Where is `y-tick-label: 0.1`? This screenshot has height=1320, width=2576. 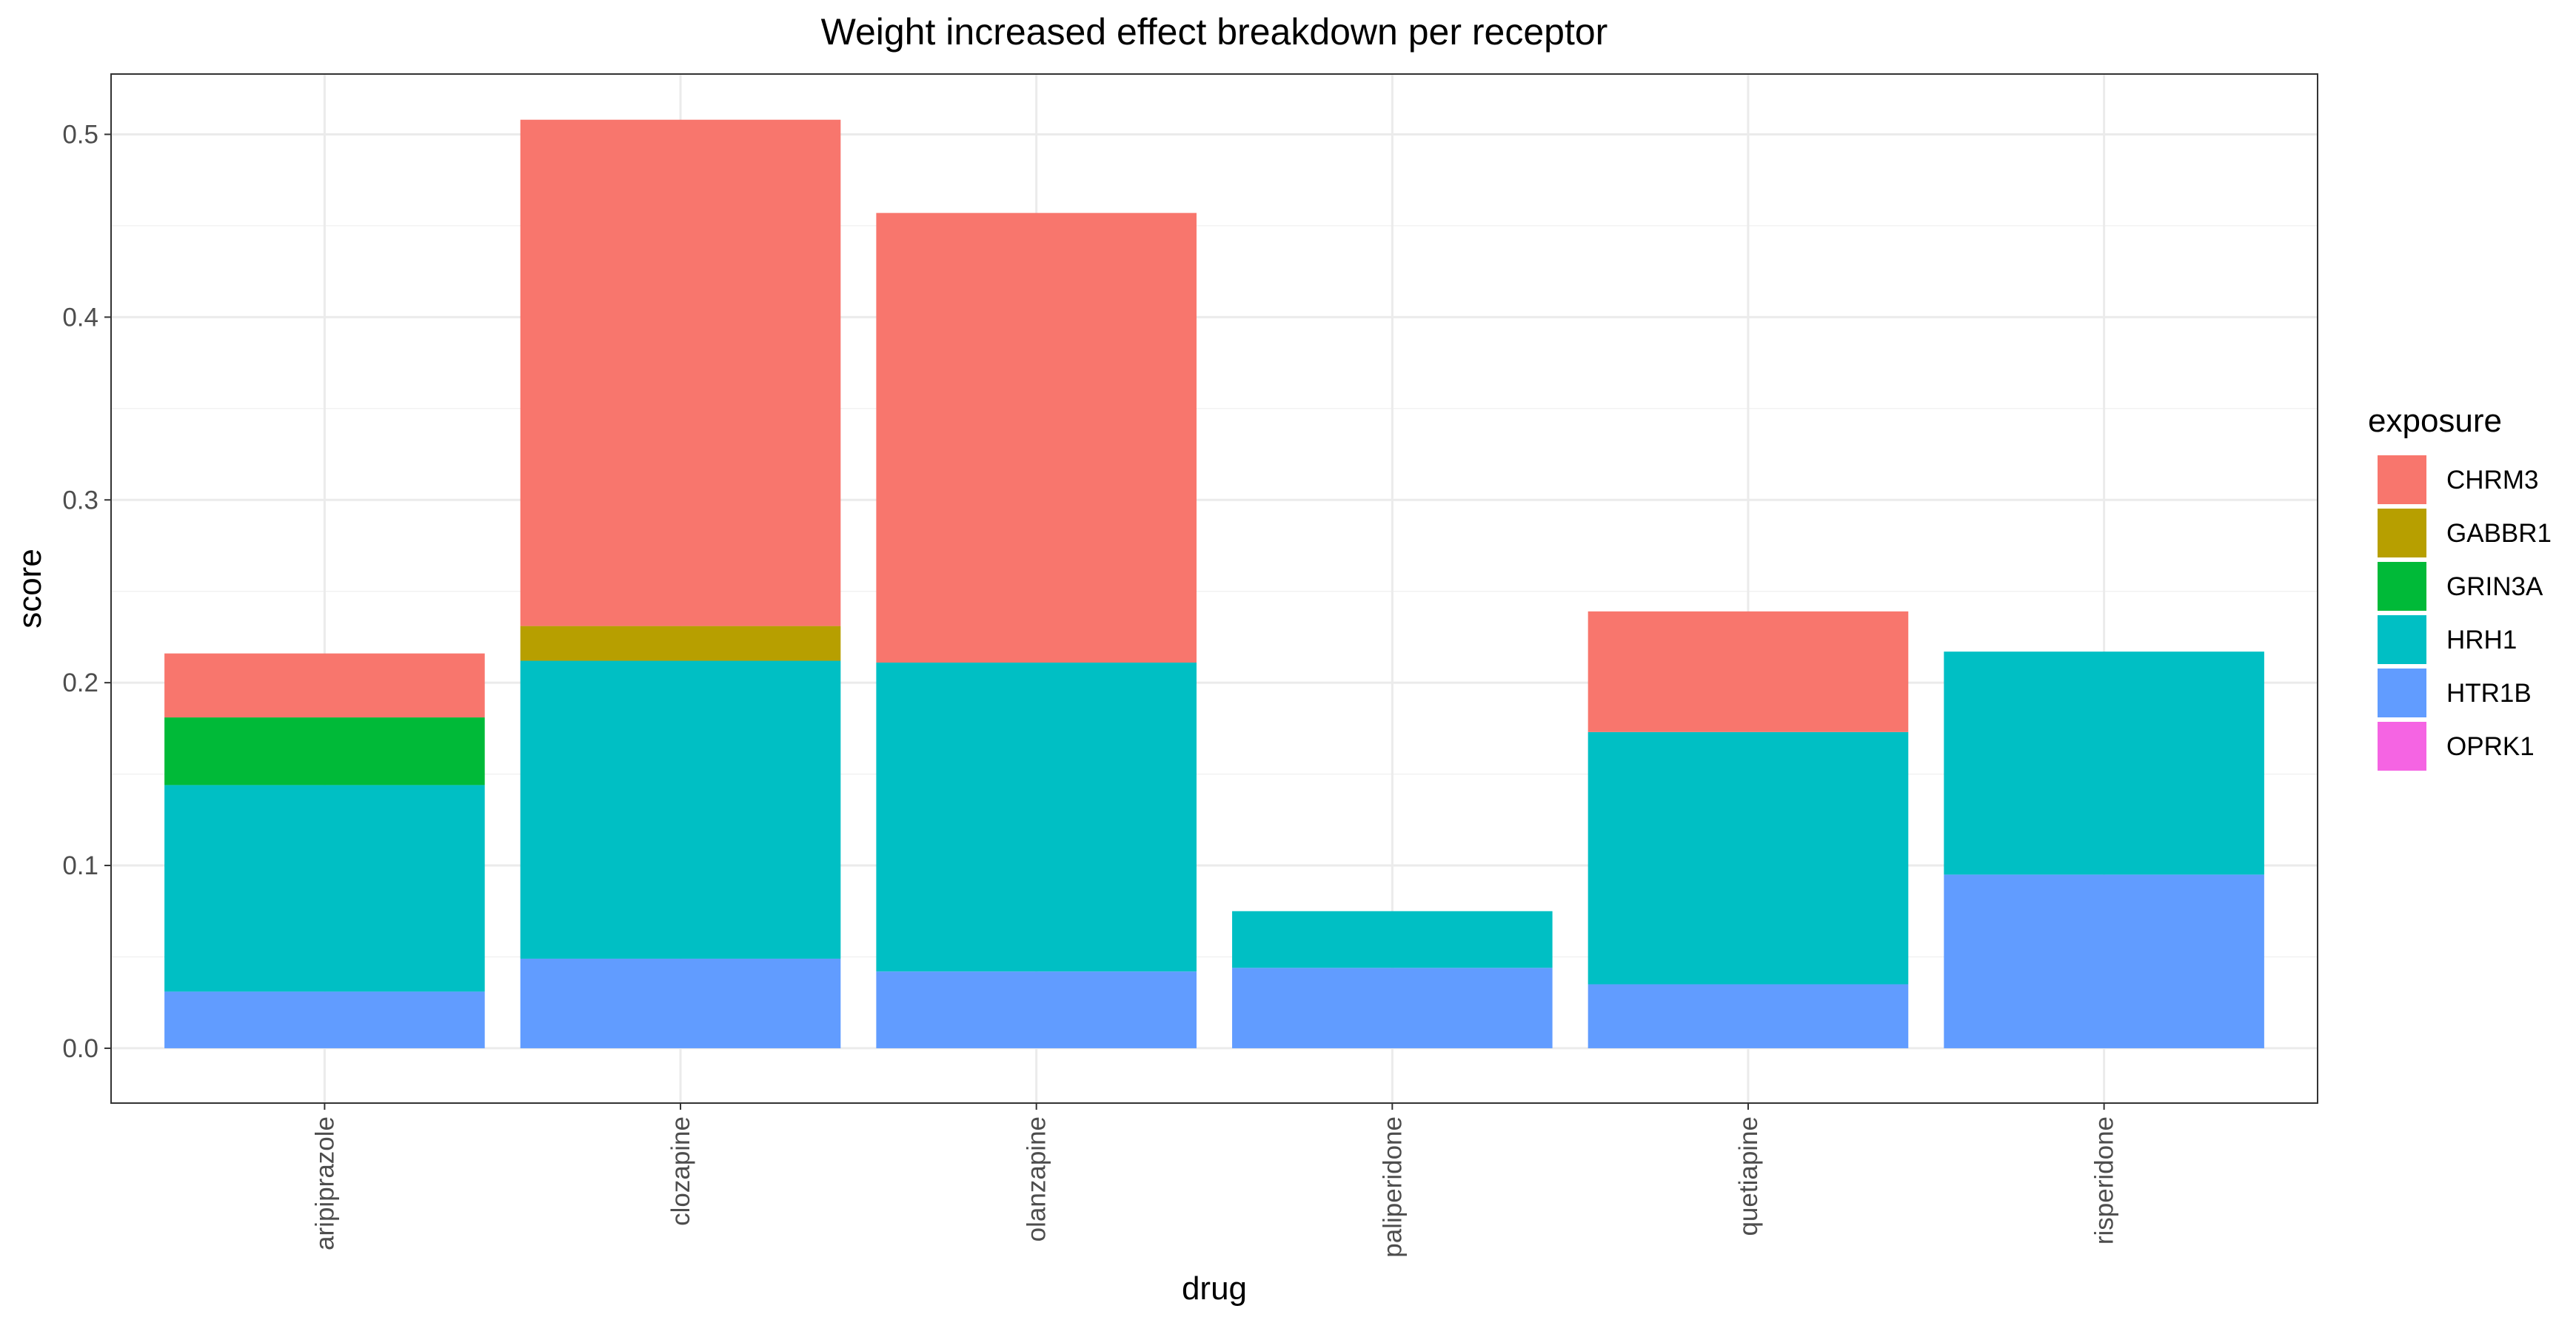 y-tick-label: 0.1 is located at coordinates (80, 865).